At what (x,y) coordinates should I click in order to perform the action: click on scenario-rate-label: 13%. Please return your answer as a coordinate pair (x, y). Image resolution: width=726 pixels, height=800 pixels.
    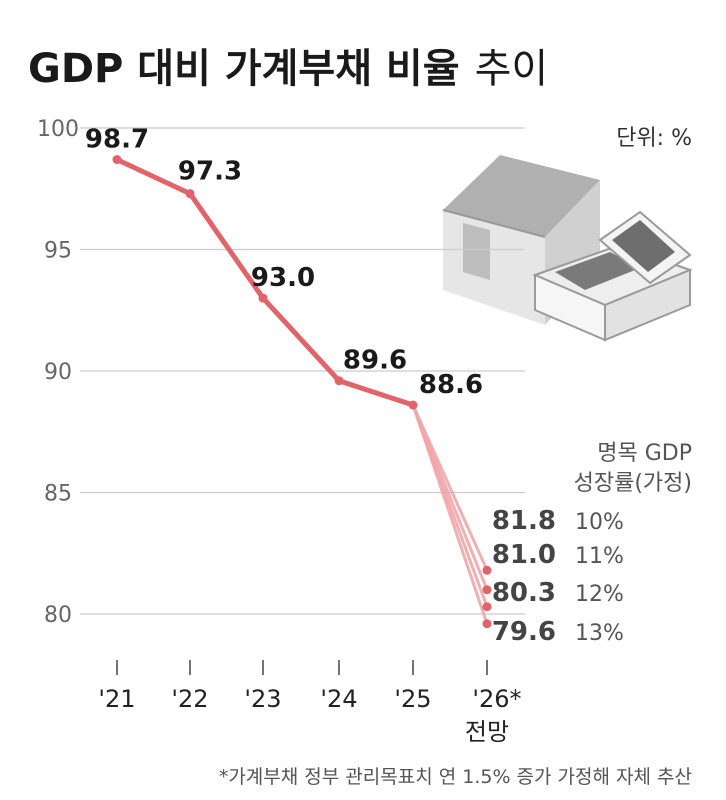
    Looking at the image, I should click on (599, 633).